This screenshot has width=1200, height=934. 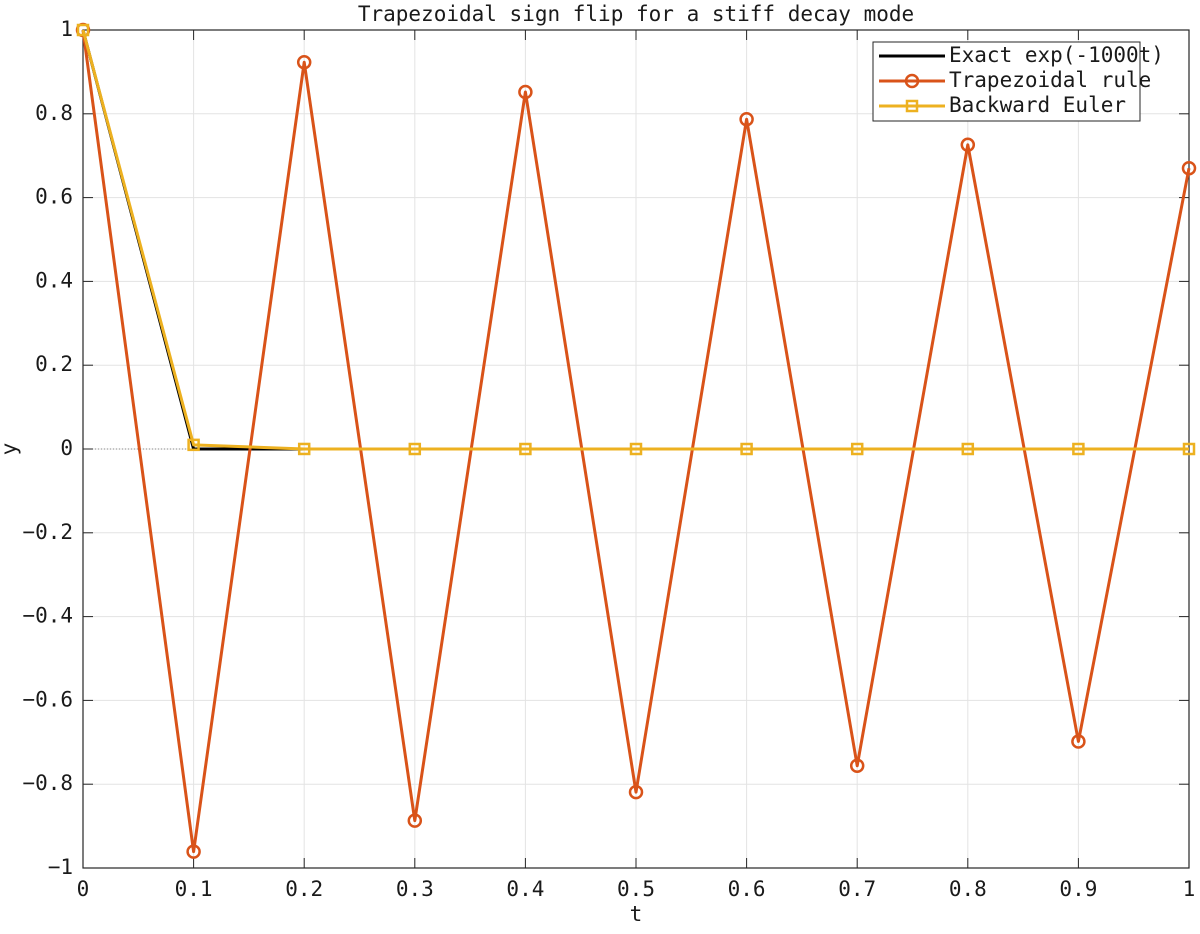 What do you see at coordinates (47, 616) in the screenshot?
I see `y-tick-label: −0.4` at bounding box center [47, 616].